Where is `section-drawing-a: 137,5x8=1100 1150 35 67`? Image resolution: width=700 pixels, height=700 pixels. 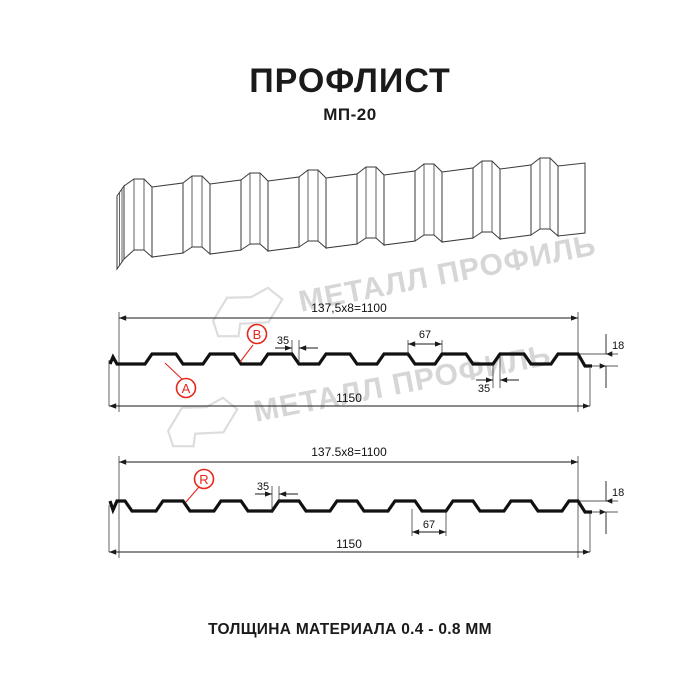 section-drawing-a: 137,5x8=1100 1150 35 67 is located at coordinates (366, 356).